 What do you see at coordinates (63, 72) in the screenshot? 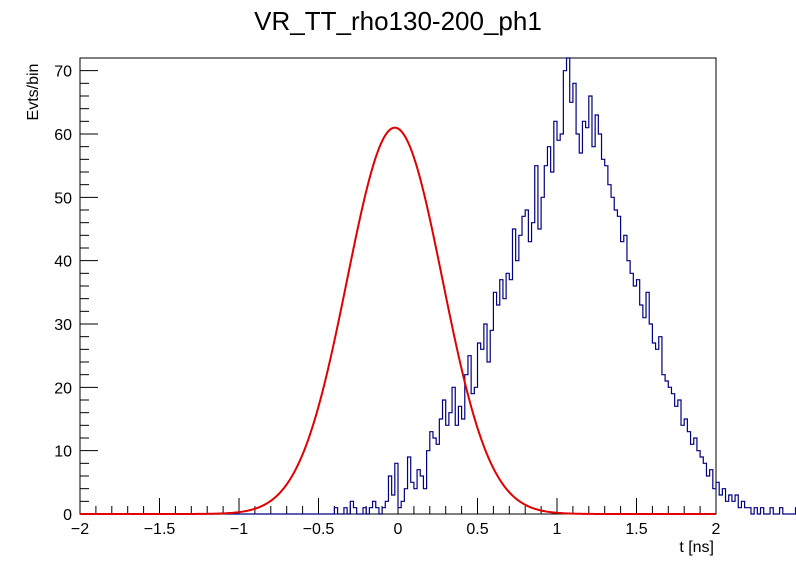
I see `y-tick-label: 70` at bounding box center [63, 72].